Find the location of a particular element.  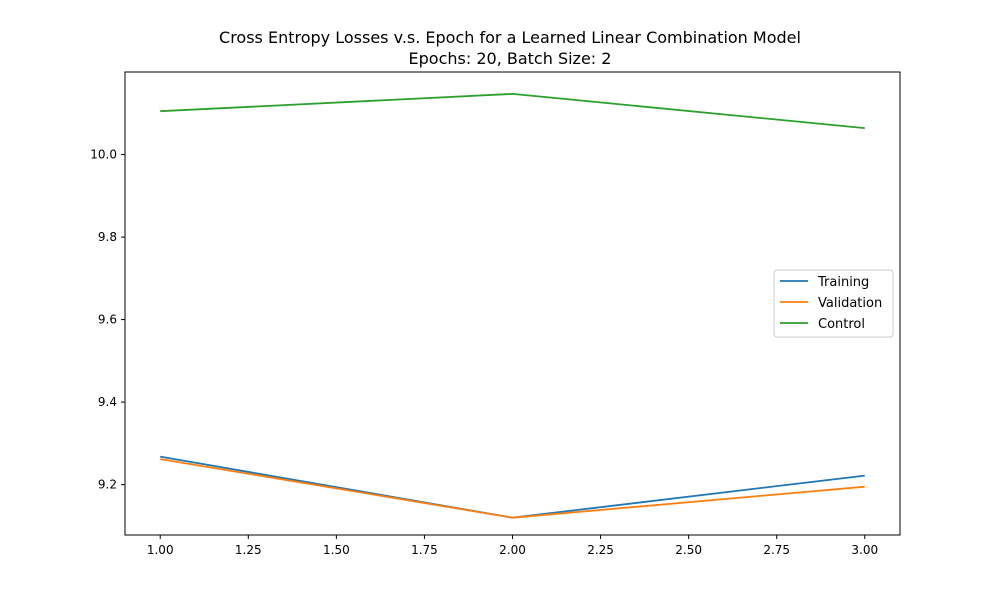

x-tick-label: 1.25 is located at coordinates (248, 550).